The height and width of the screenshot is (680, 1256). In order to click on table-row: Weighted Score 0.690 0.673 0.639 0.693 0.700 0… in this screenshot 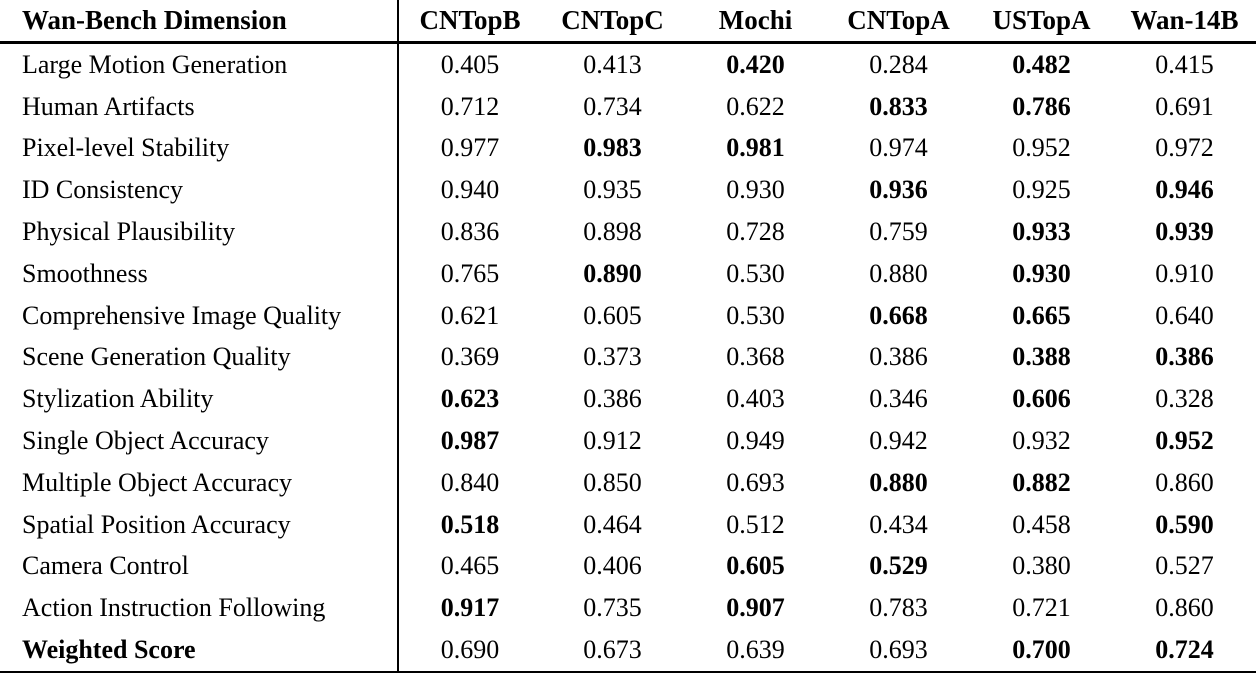, I will do `click(628, 651)`.